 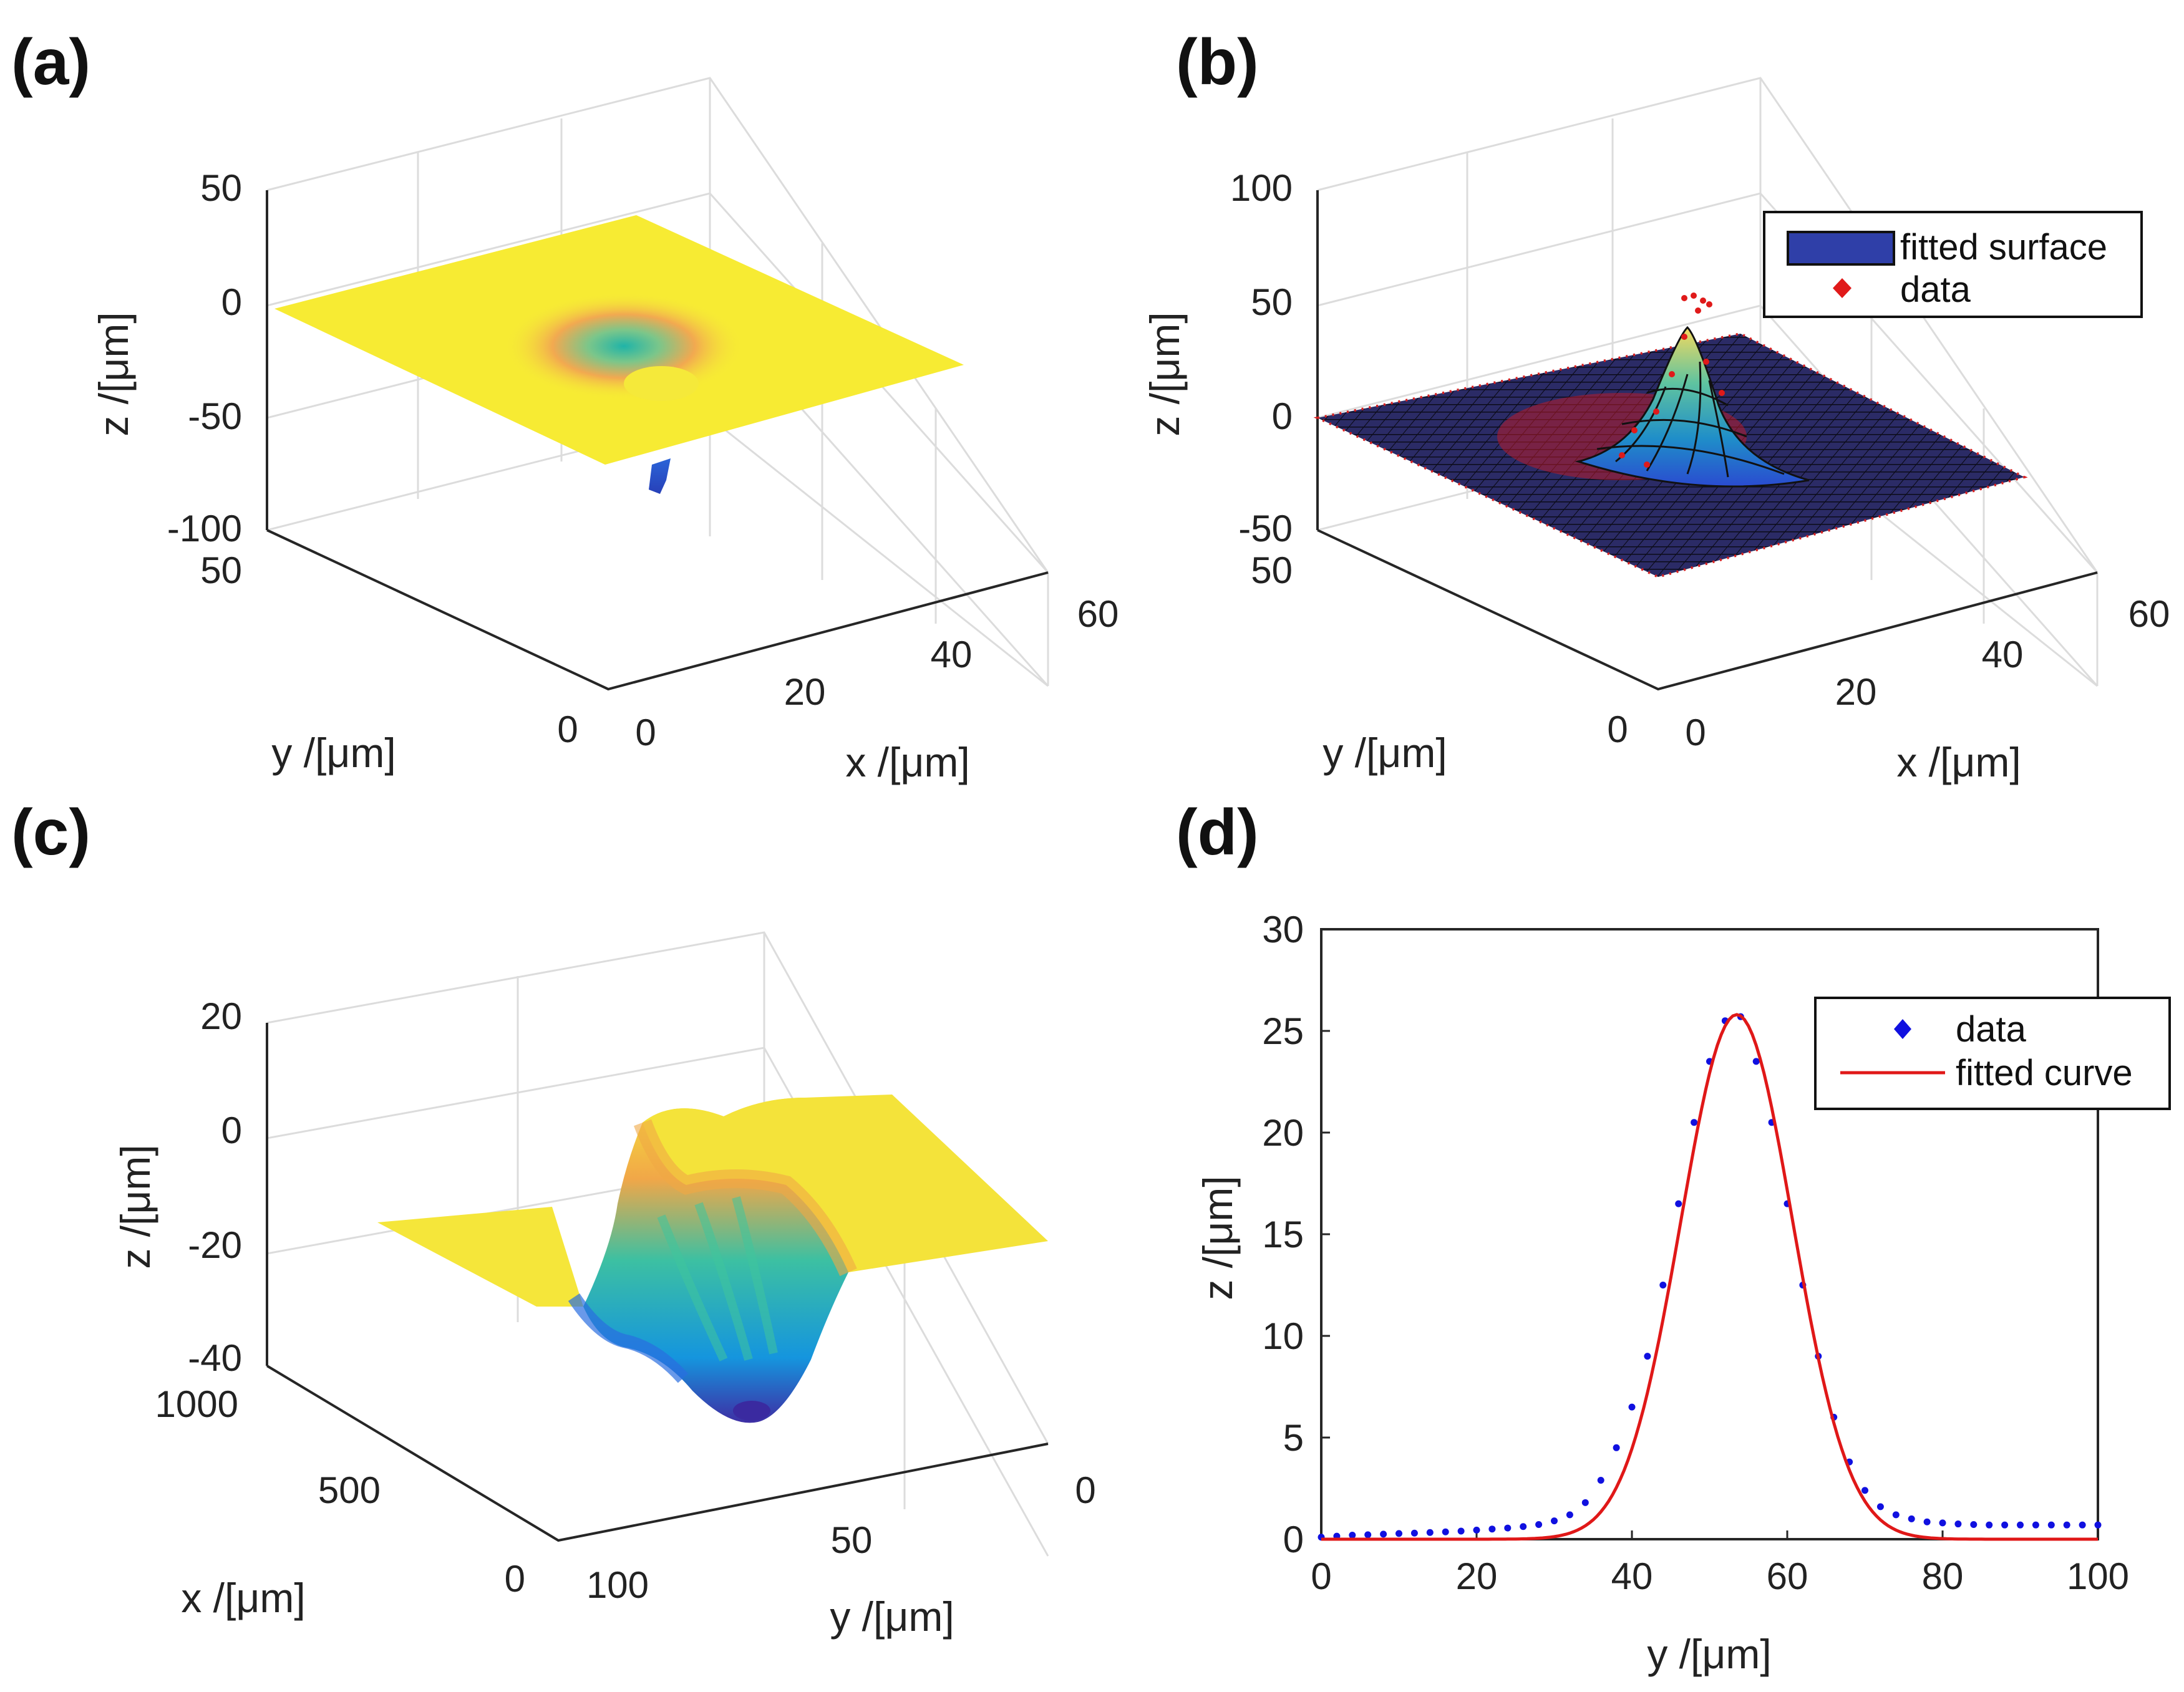 I want to click on series-fitted-curve, so click(x=1710, y=1277).